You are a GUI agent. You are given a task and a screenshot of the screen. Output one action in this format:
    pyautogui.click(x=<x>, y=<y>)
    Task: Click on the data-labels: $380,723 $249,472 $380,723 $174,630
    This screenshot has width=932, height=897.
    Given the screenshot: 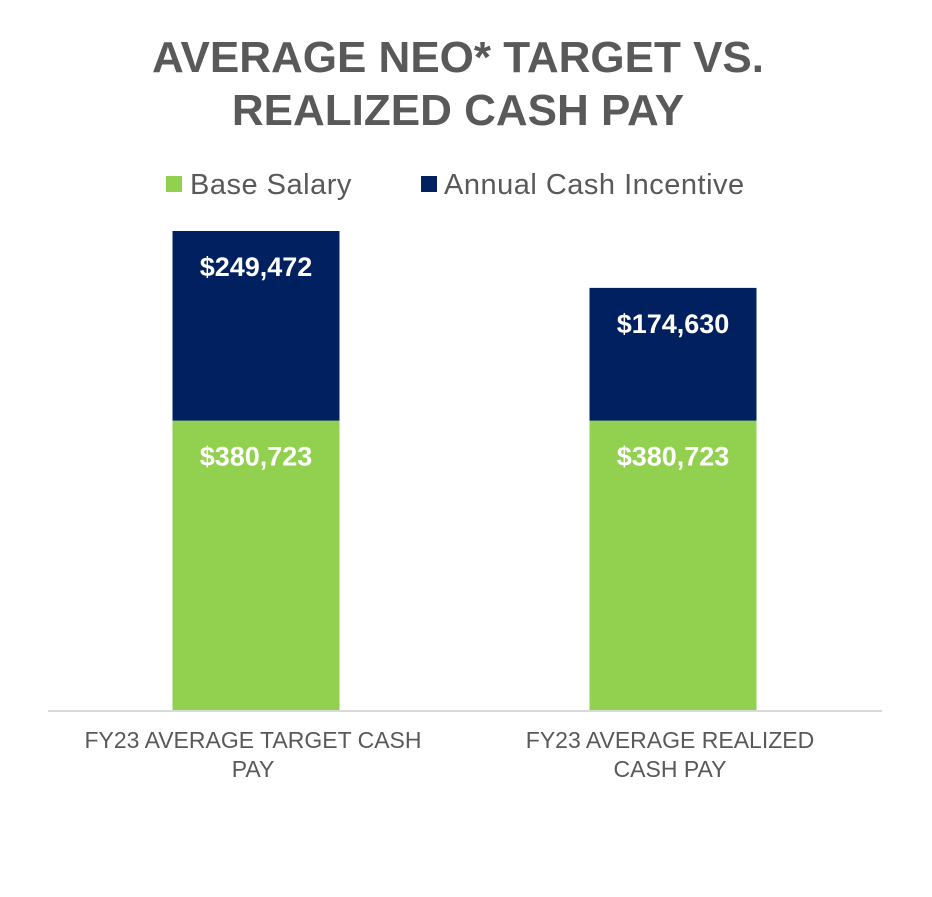 What is the action you would take?
    pyautogui.click(x=465, y=362)
    